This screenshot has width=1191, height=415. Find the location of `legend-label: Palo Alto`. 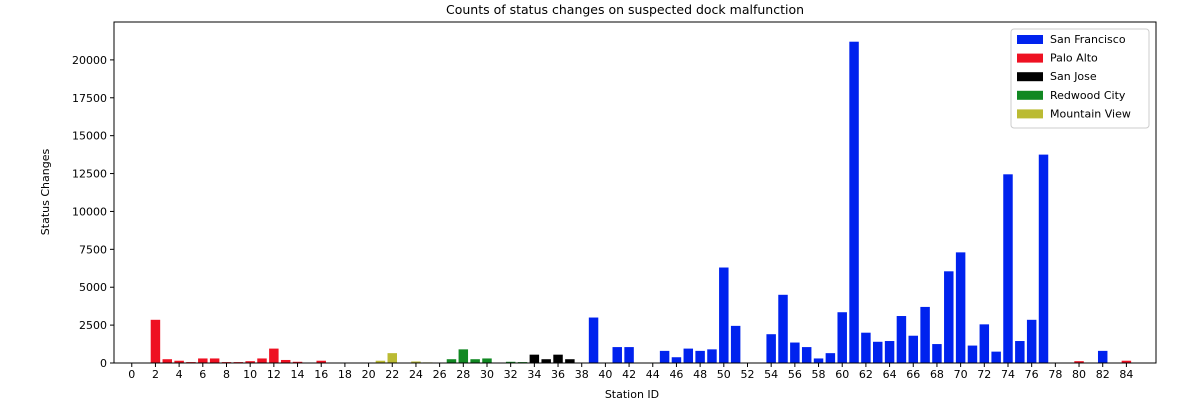

legend-label: Palo Alto is located at coordinates (1074, 58).